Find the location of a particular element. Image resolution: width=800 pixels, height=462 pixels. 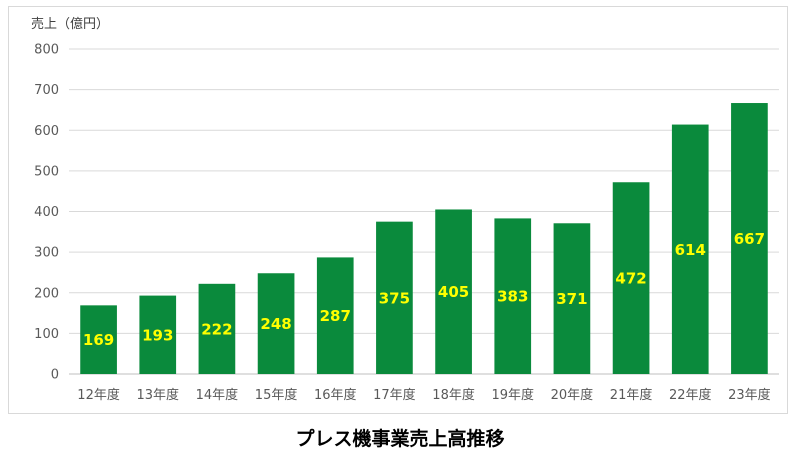

bar-22年度 is located at coordinates (690, 249).